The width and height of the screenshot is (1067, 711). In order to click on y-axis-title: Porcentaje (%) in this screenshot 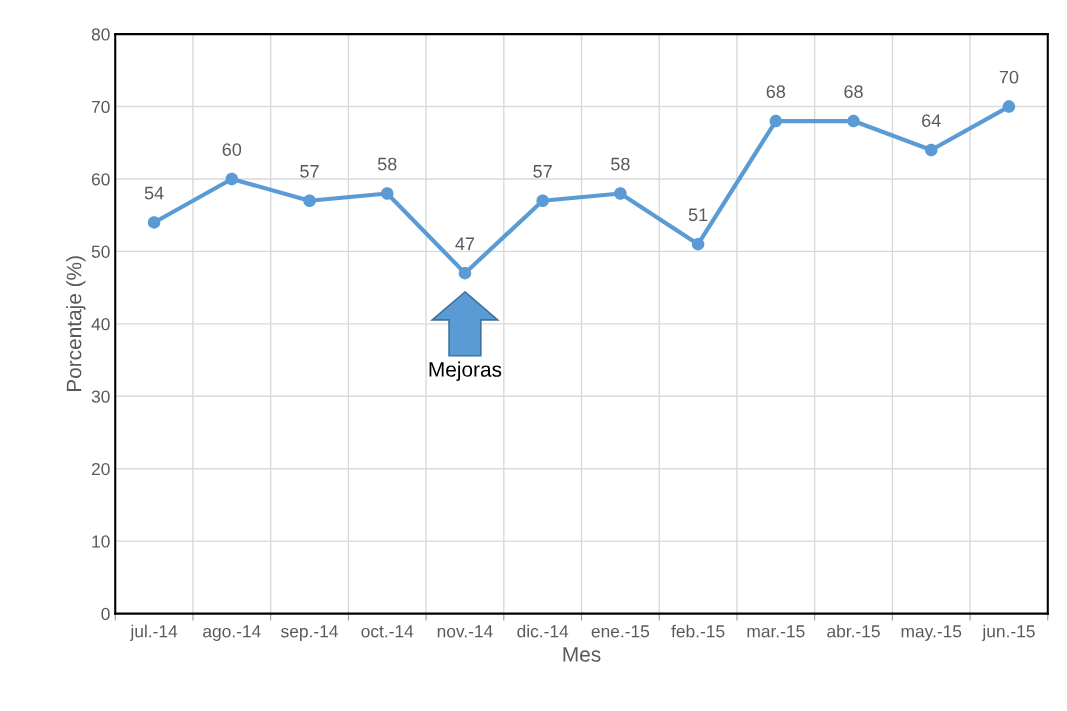, I will do `click(76, 324)`.